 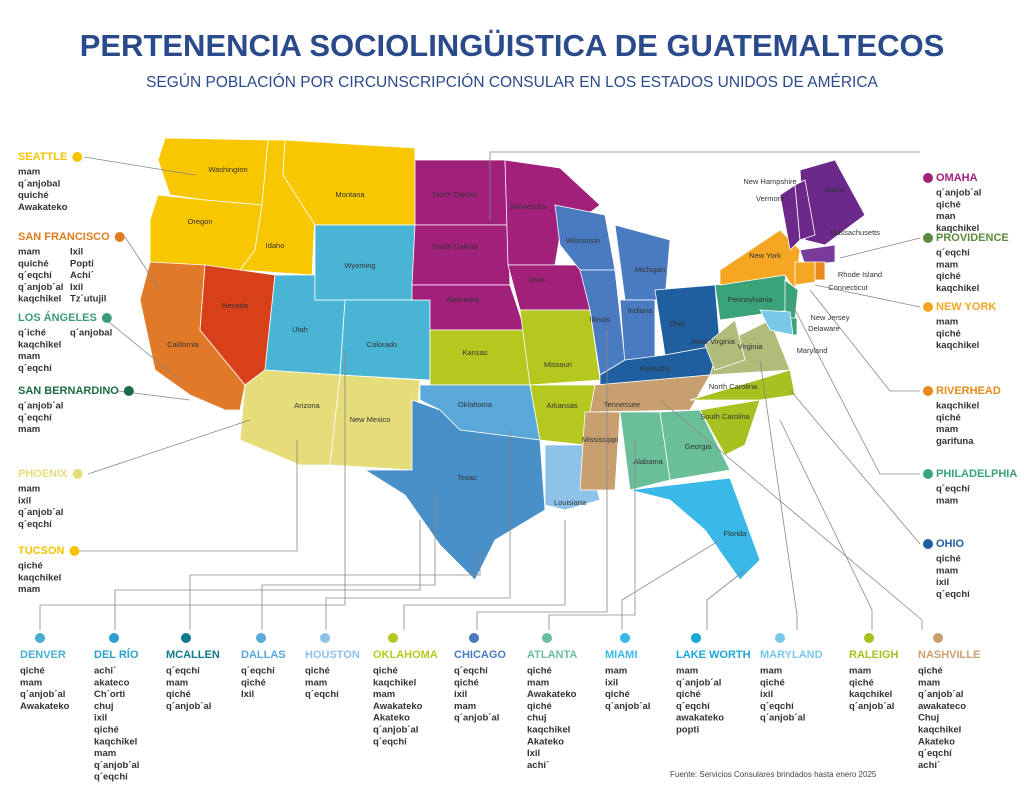 What do you see at coordinates (33, 263) in the screenshot?
I see `language: quiché` at bounding box center [33, 263].